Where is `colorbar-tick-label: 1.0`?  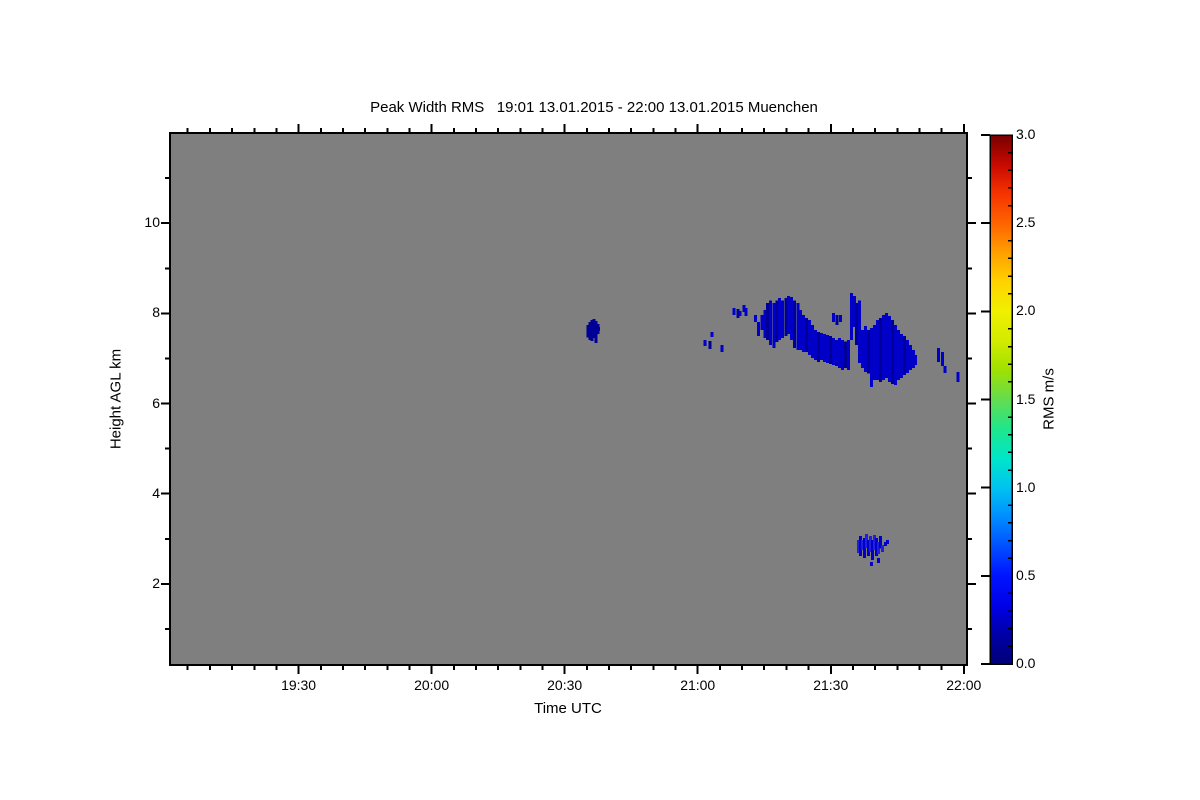 colorbar-tick-label: 1.0 is located at coordinates (1026, 486).